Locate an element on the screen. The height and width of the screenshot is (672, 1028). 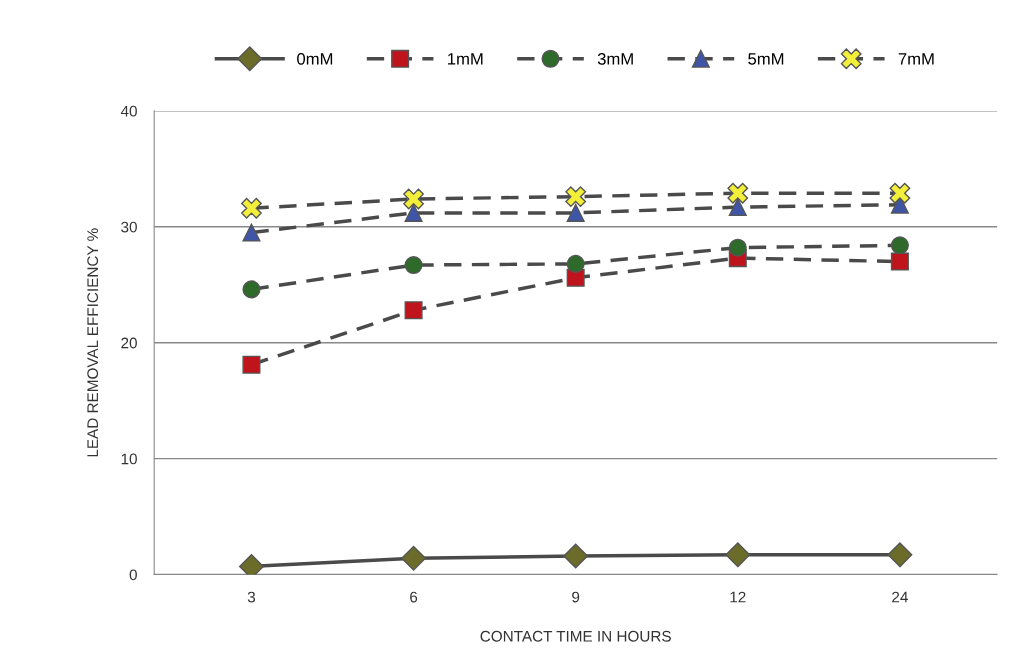
legend-label: 7mM is located at coordinates (916, 59).